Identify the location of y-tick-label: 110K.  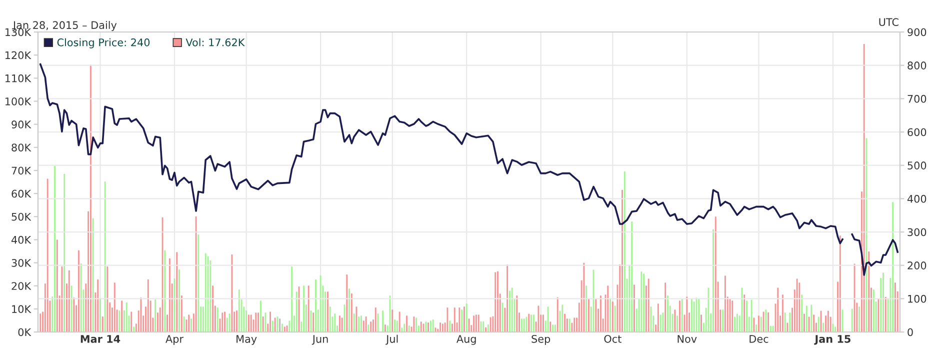
(18, 78).